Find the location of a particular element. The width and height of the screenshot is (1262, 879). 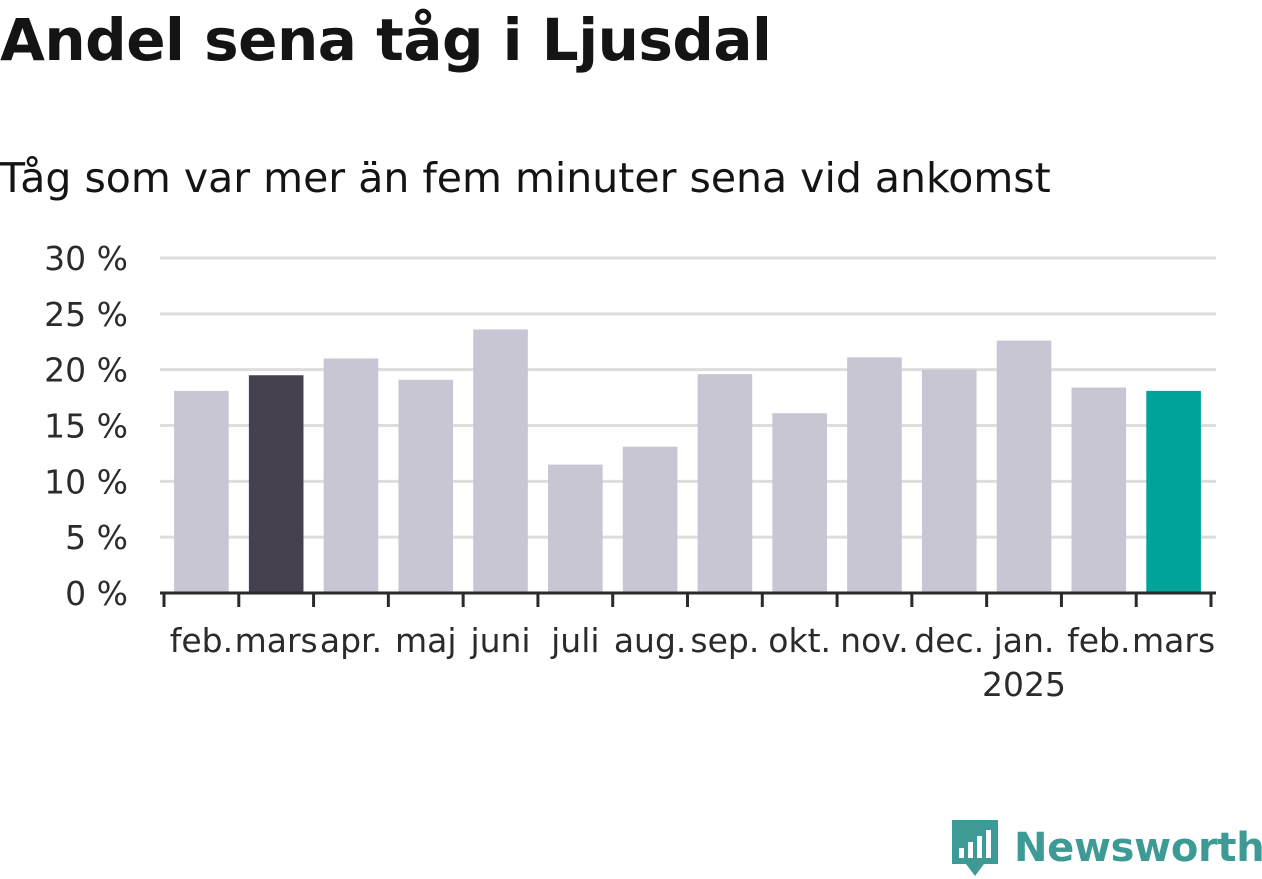

y-tick-label: 5 % is located at coordinates (96, 537).